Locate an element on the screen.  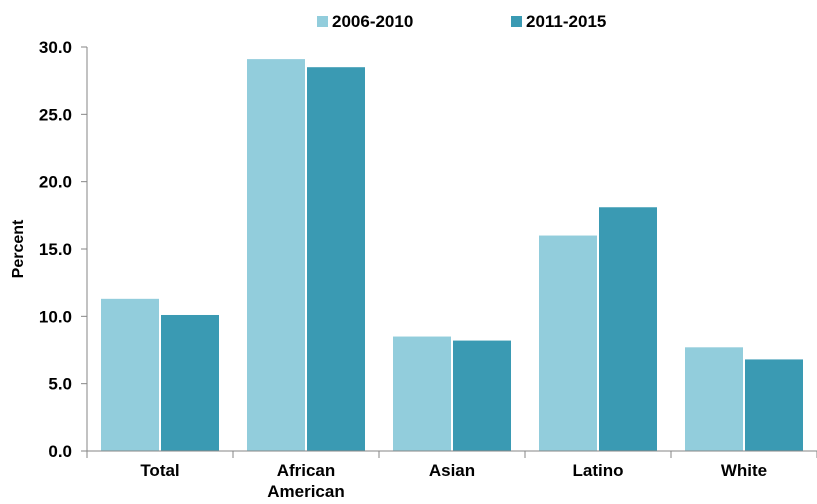
bar-2011-2015-white is located at coordinates (774, 405).